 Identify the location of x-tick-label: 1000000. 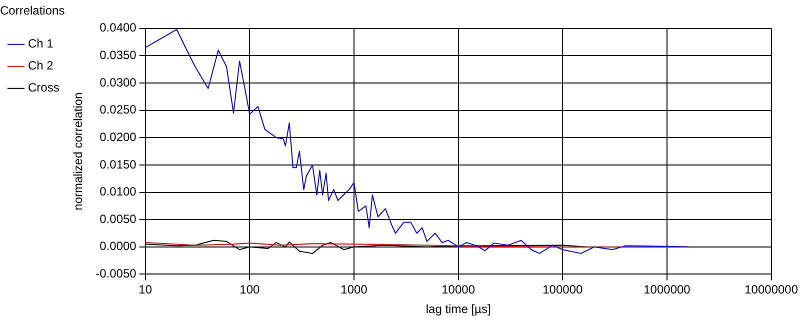
(667, 289).